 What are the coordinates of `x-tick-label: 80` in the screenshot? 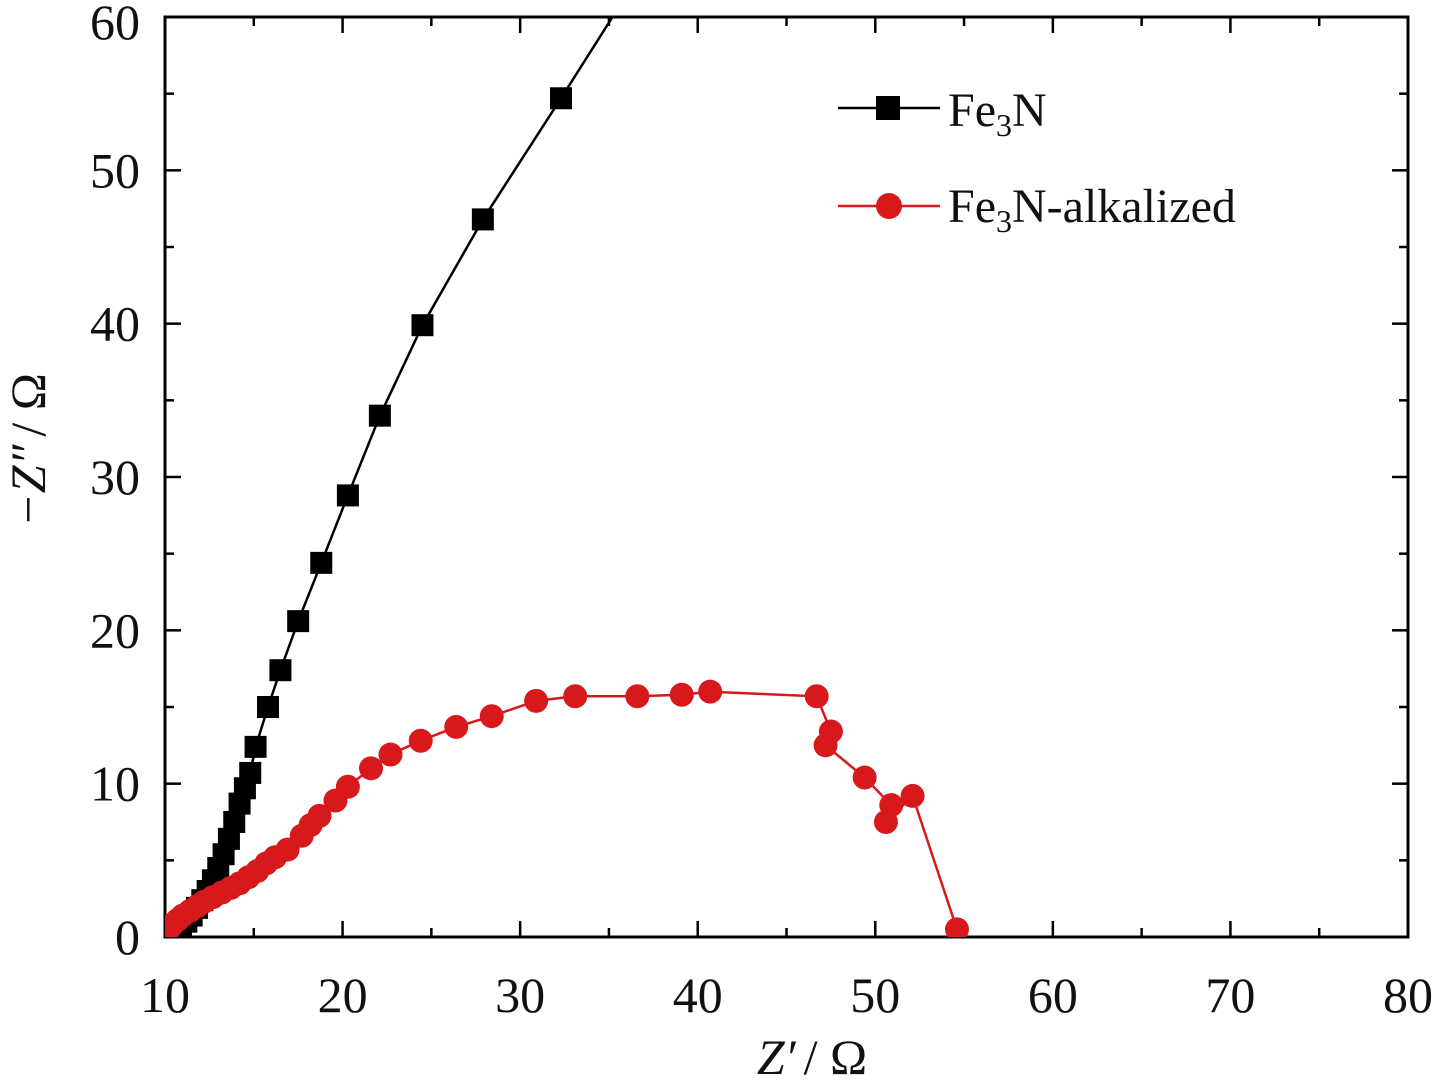 It's located at (1408, 995).